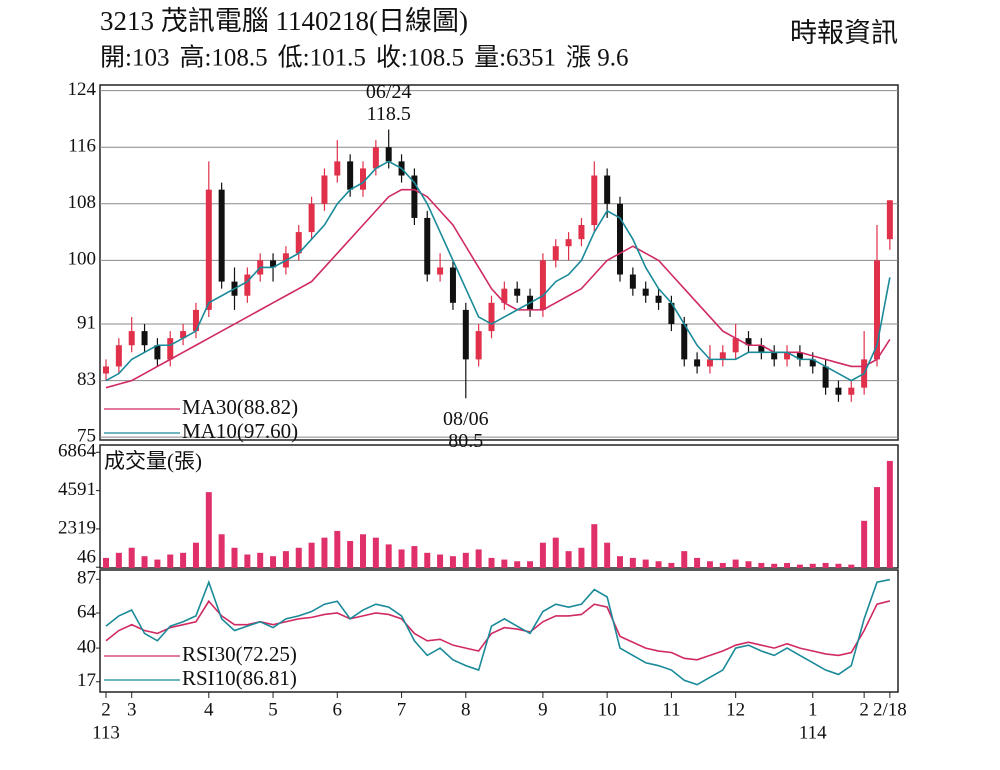  I want to click on x-tick-label: 6, so click(338, 709).